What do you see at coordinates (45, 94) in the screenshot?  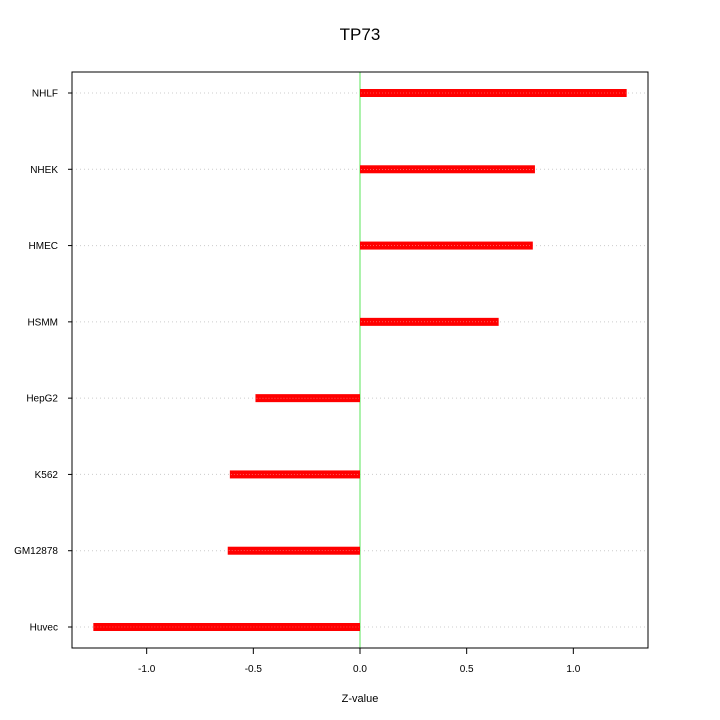 I see `y-tick-label: NHLF` at bounding box center [45, 94].